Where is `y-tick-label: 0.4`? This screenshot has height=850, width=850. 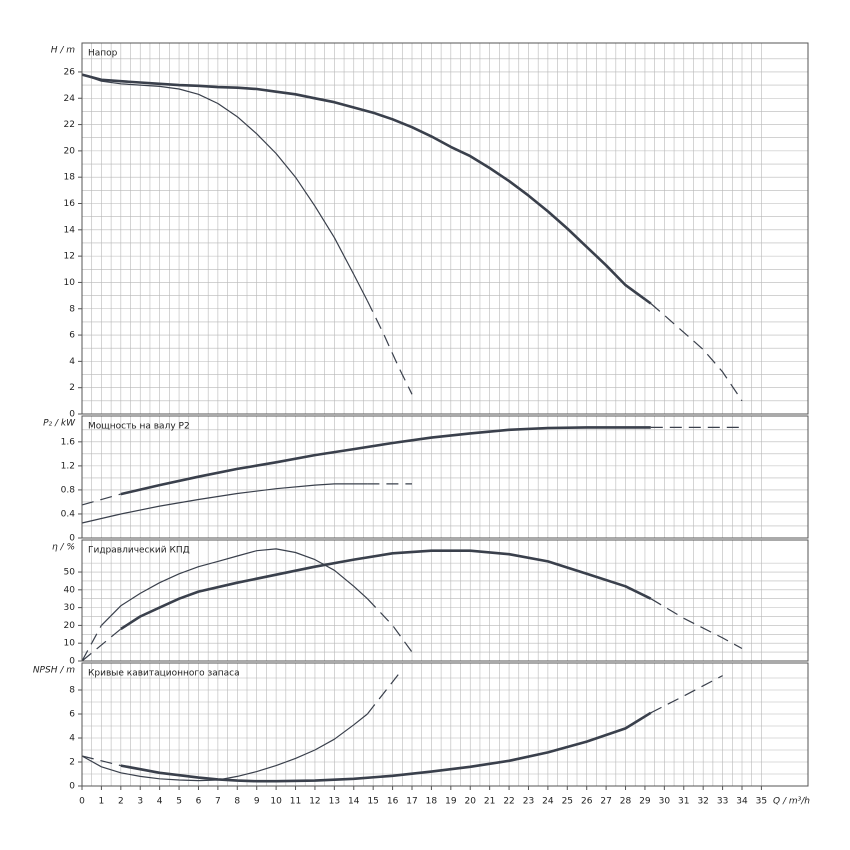
y-tick-label: 0.4 is located at coordinates (68, 514).